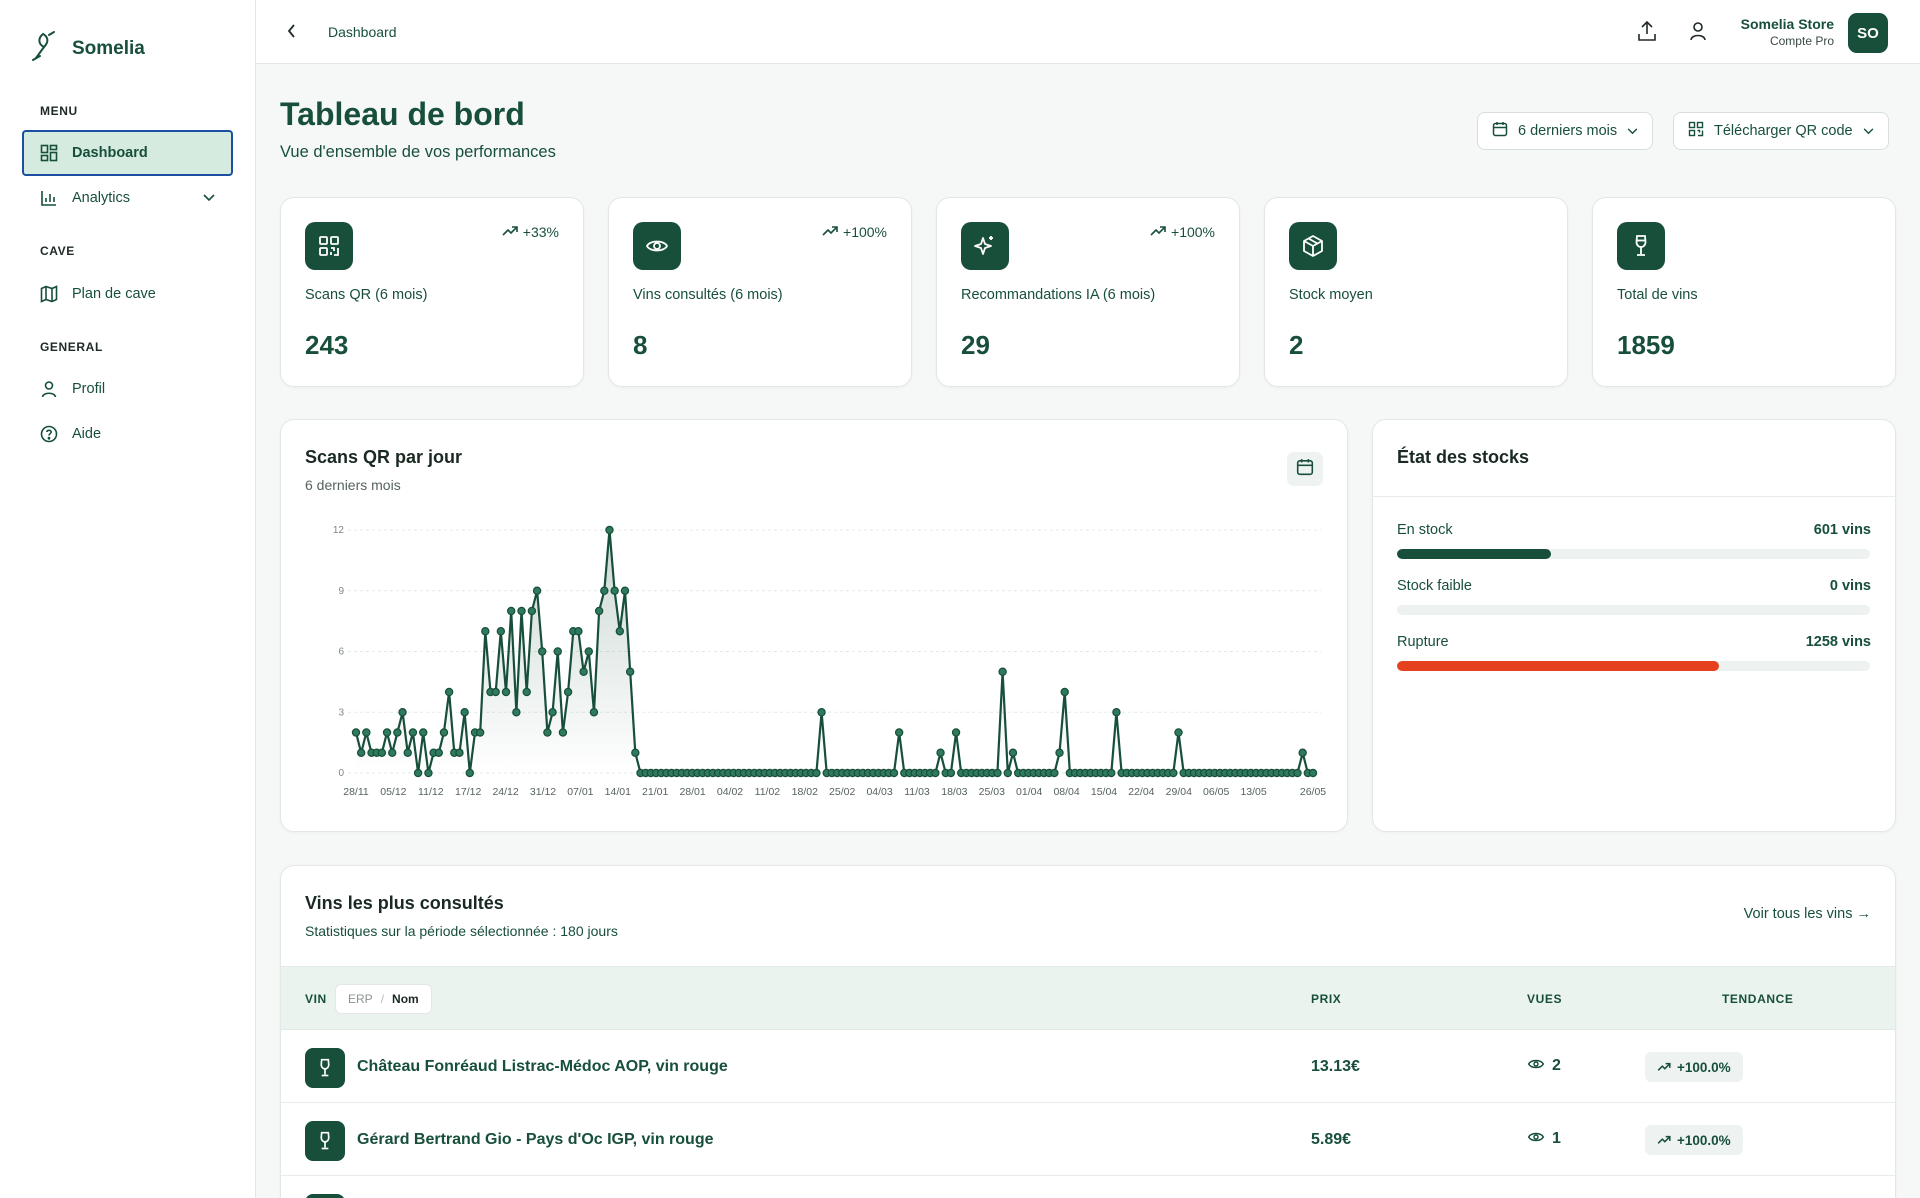  Describe the element at coordinates (1104, 792) in the screenshot. I see `x-tick-label: 15/04` at that location.